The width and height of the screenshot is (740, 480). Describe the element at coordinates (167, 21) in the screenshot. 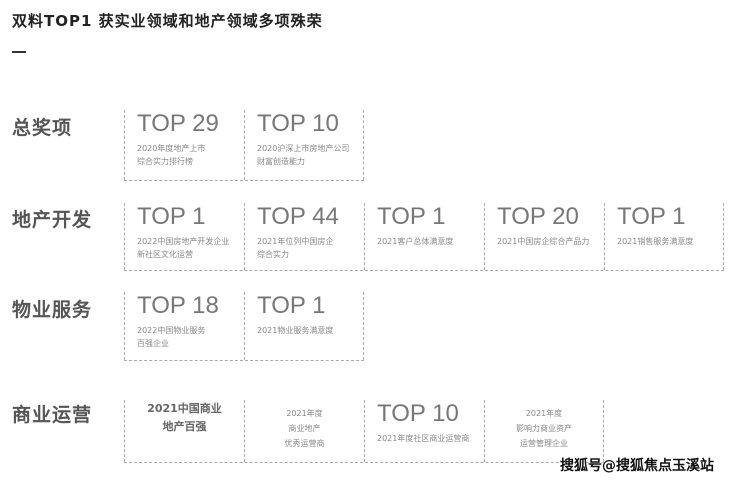

I see `page-title: 双料TOP1 获实业领域和地产领域多项殊荣` at that location.